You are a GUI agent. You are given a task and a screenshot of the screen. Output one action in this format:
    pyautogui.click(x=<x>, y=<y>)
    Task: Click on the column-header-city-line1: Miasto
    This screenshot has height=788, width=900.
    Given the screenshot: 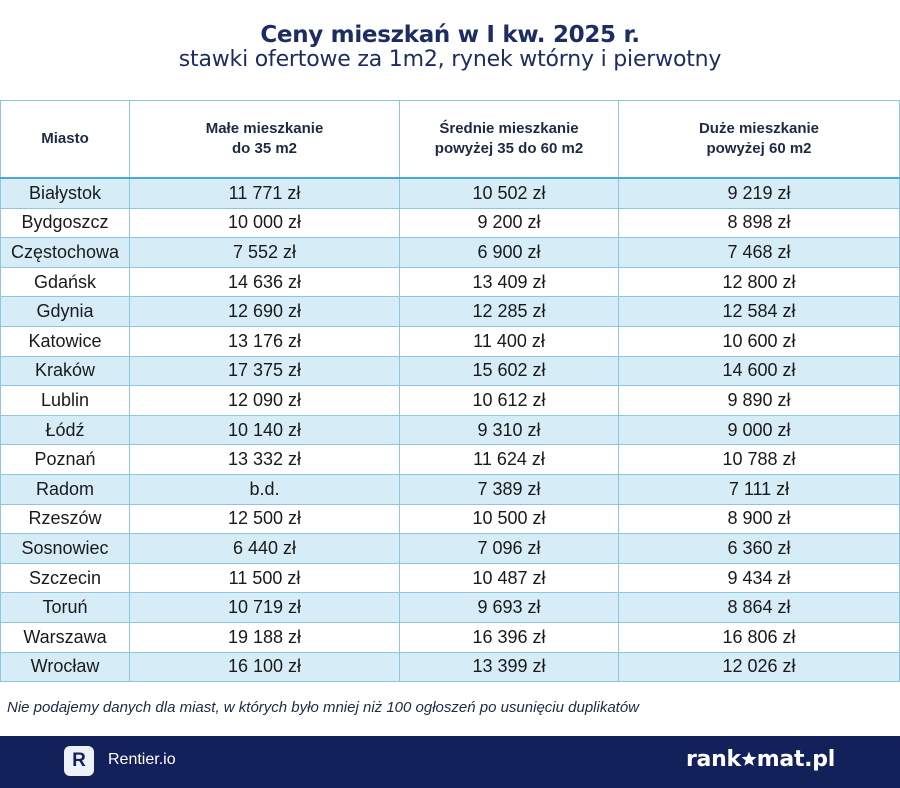 What is the action you would take?
    pyautogui.click(x=65, y=138)
    